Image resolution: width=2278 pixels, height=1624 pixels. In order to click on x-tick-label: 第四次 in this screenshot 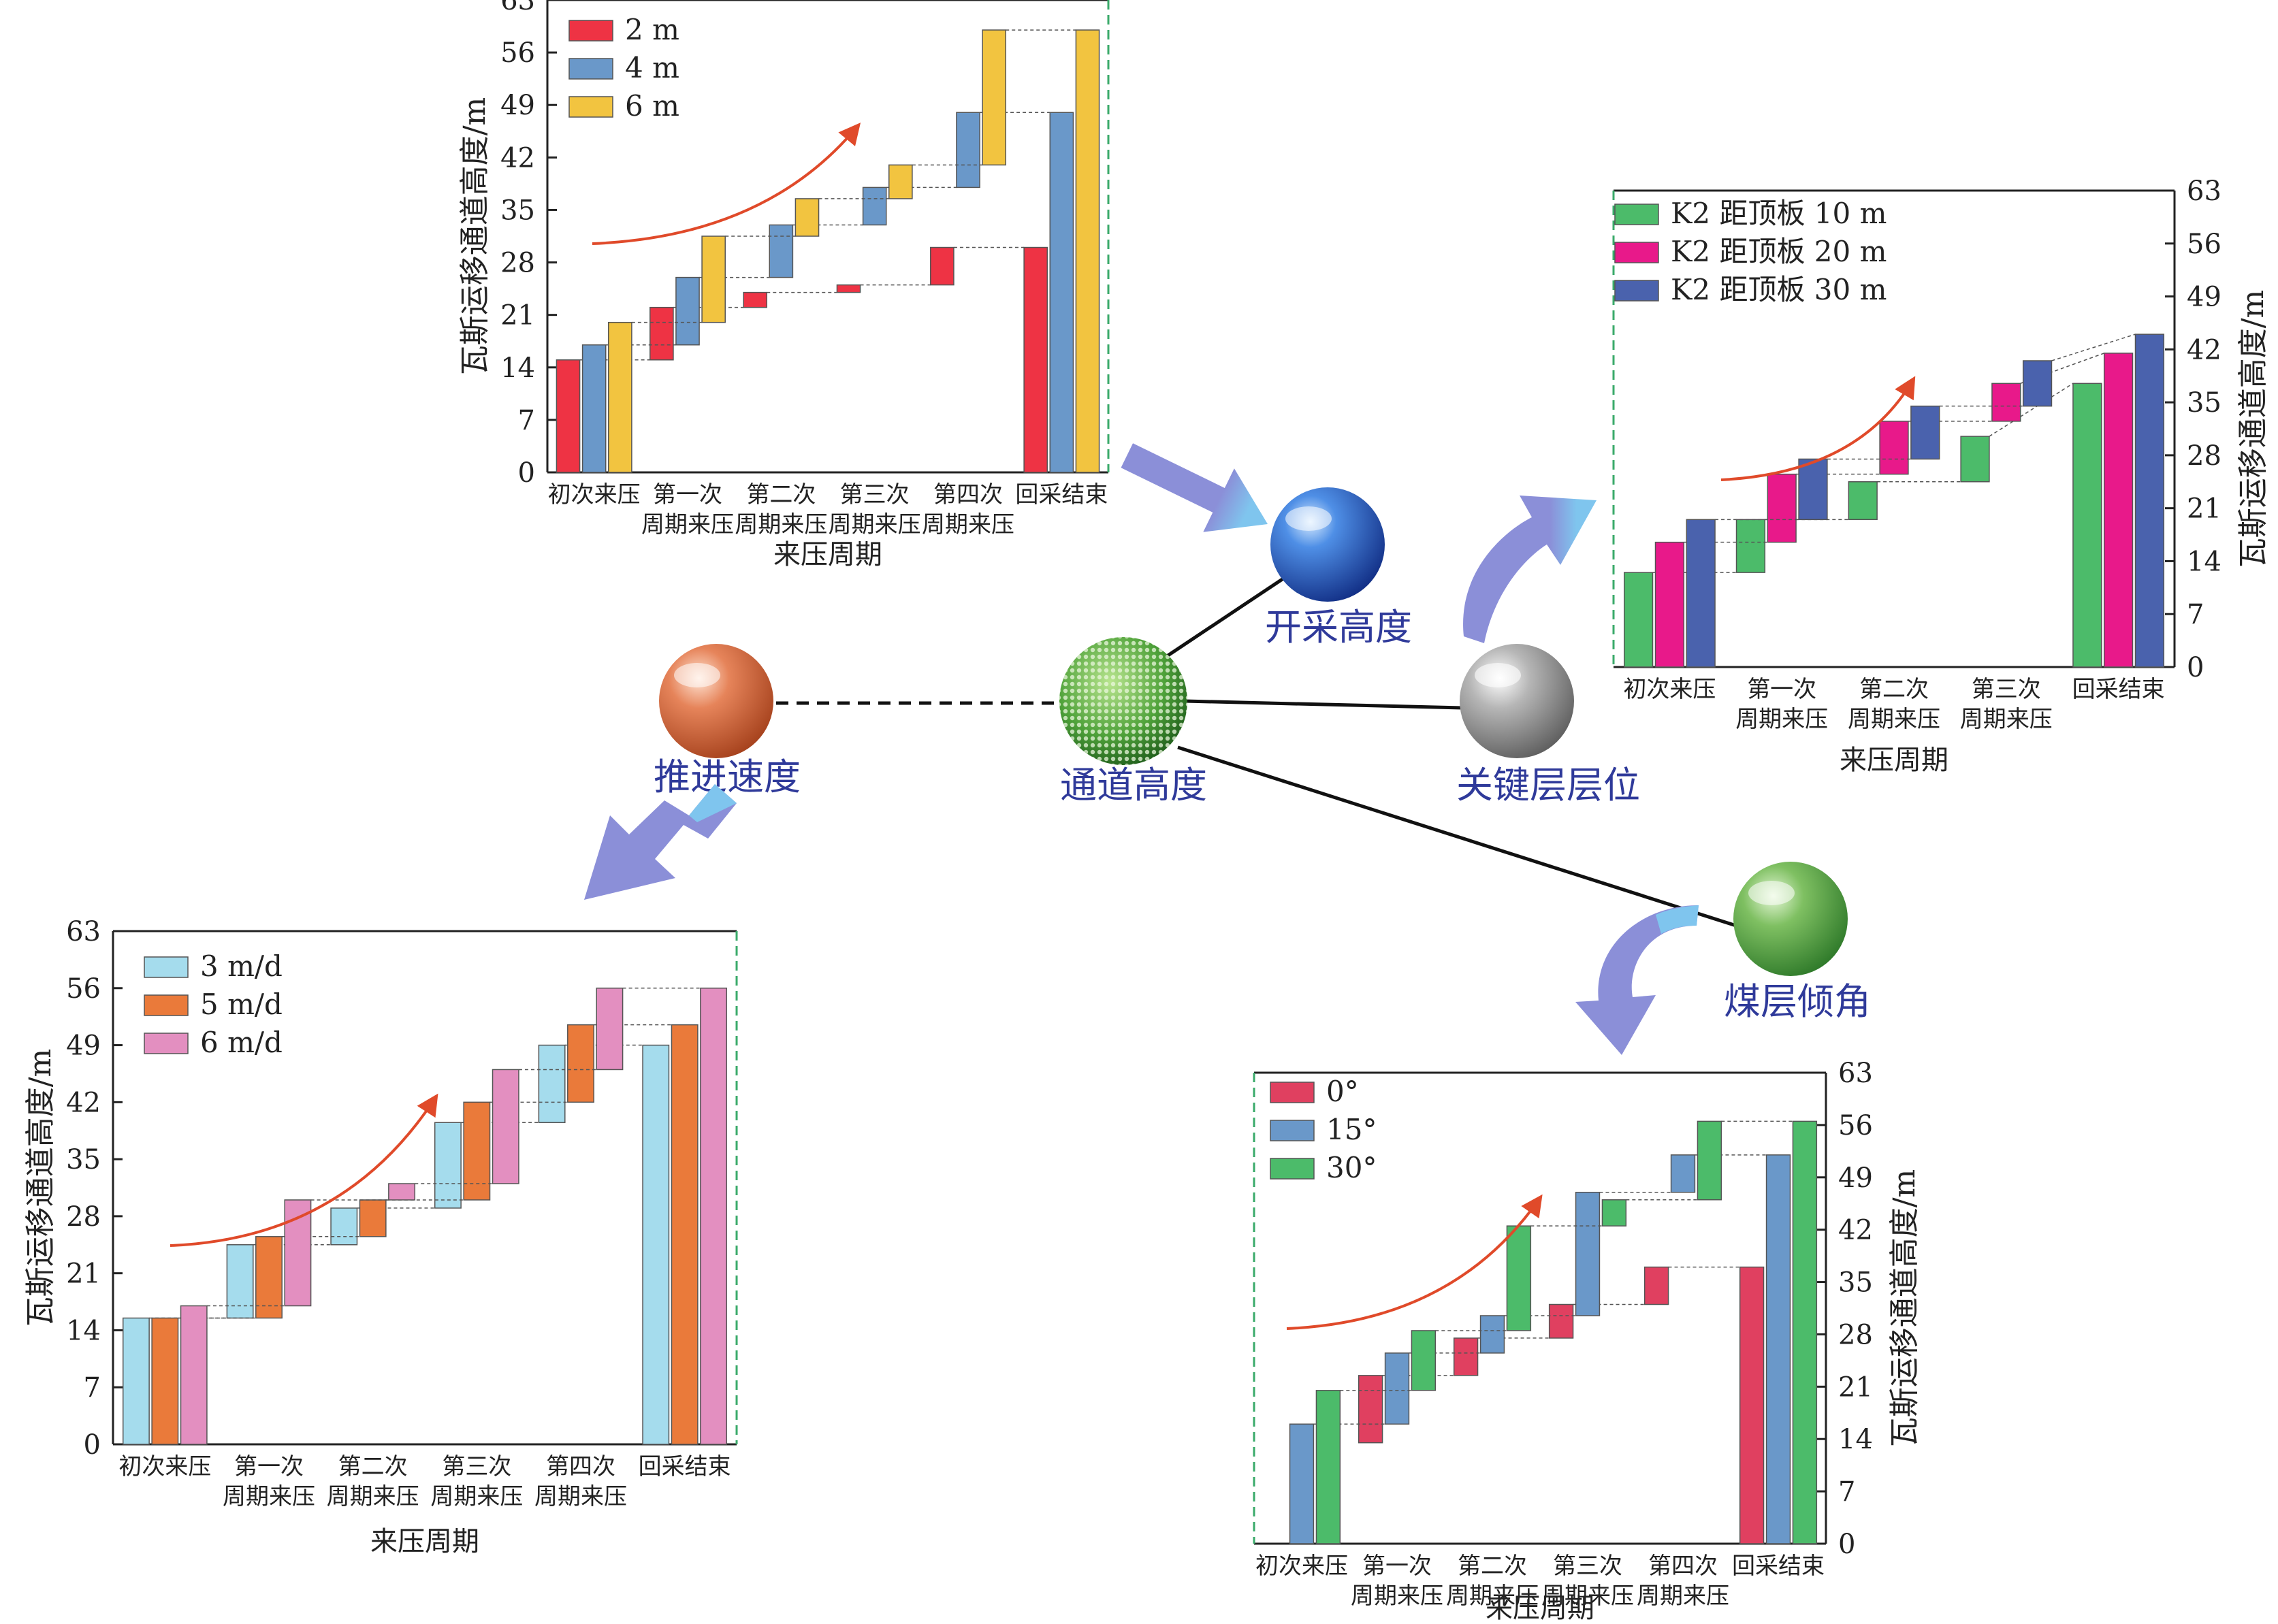, I will do `click(580, 1466)`.